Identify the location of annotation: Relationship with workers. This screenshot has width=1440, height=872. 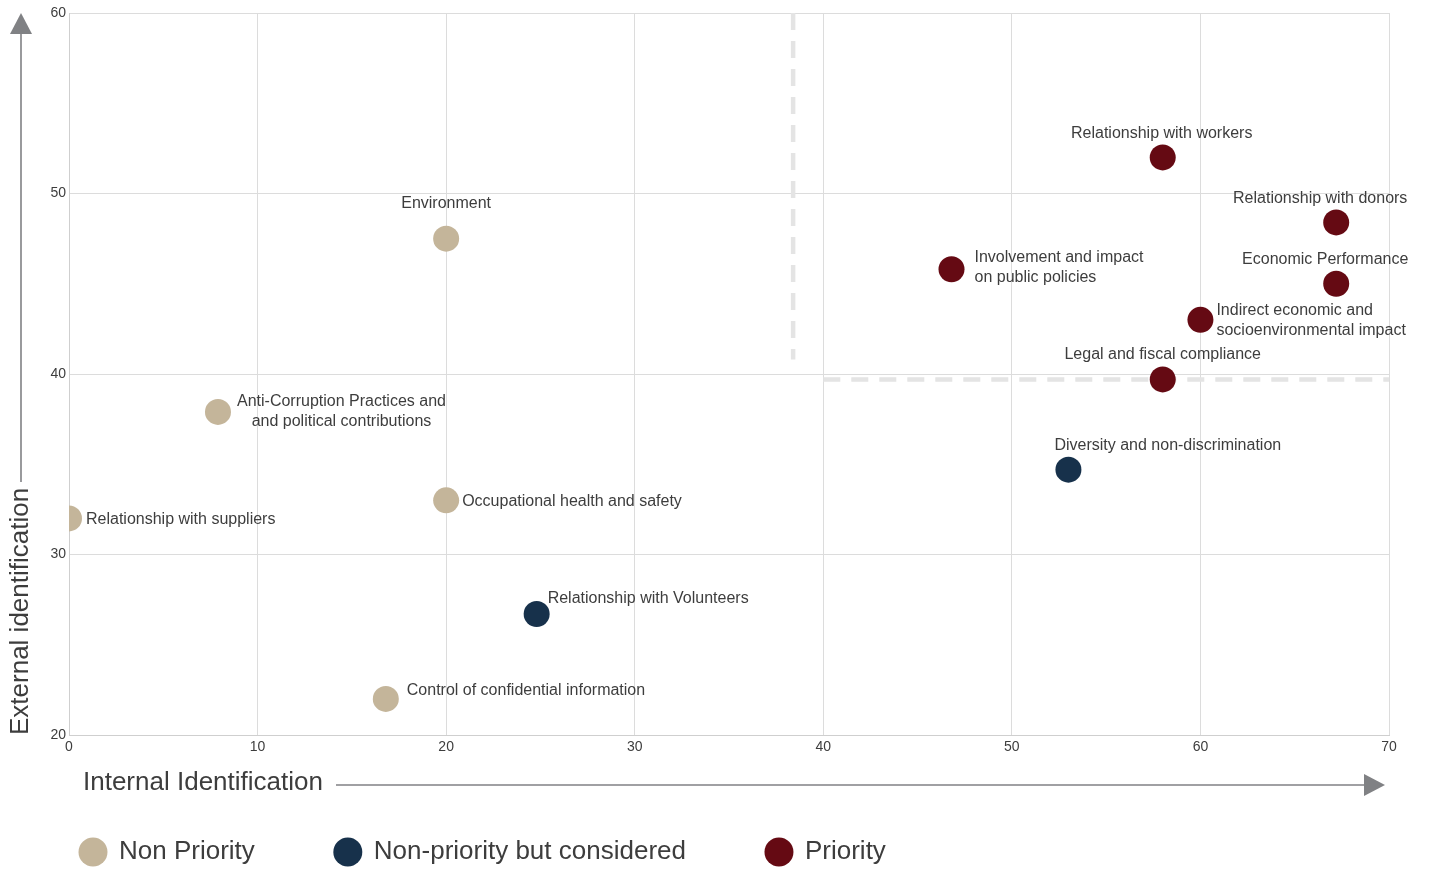
(1162, 132).